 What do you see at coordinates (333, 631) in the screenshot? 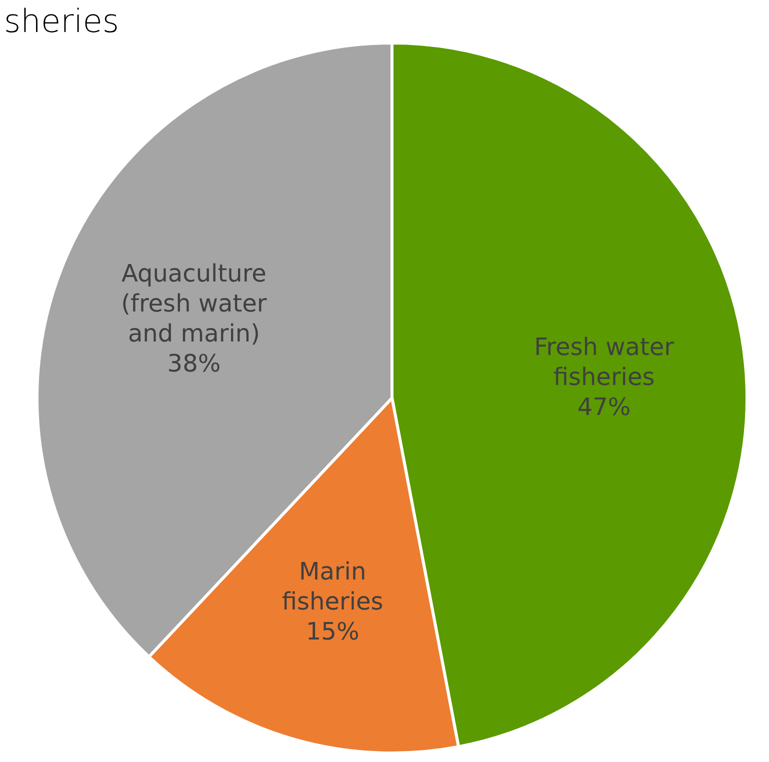
I see `data-label: 15%` at bounding box center [333, 631].